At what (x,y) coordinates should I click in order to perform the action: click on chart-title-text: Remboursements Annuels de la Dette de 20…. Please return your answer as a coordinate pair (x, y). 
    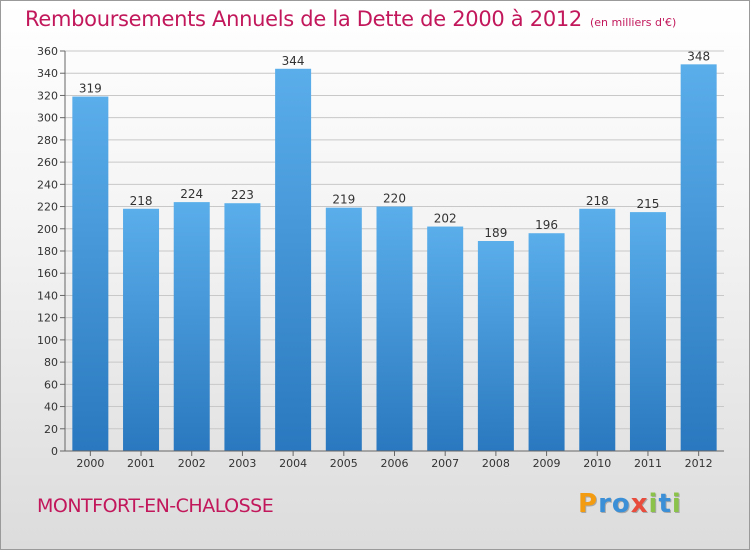
    Looking at the image, I should click on (303, 19).